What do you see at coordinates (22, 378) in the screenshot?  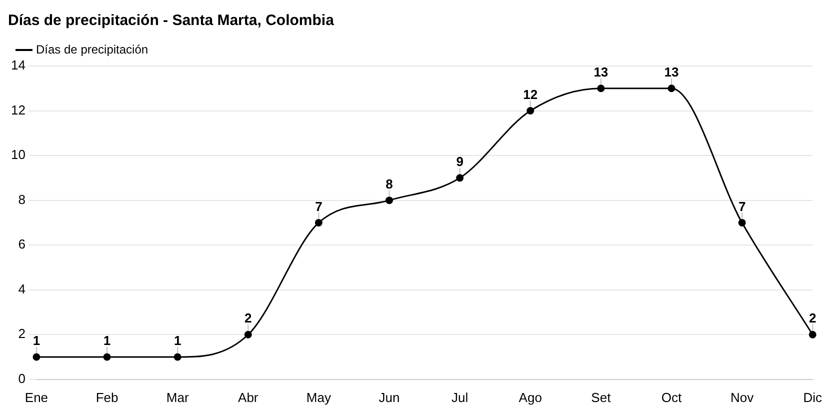 I see `y-tick-label: 0` at bounding box center [22, 378].